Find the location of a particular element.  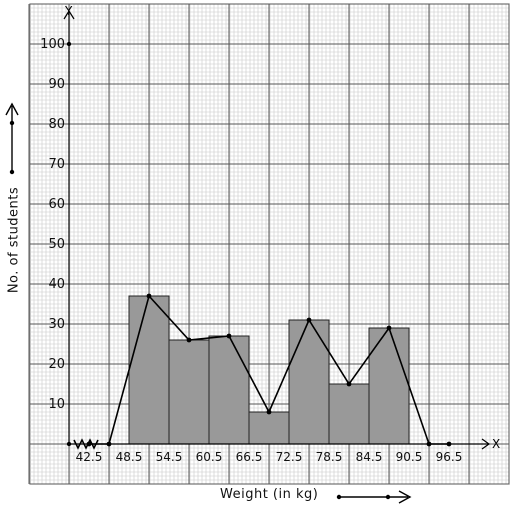

y-tick-label: 40 is located at coordinates (56, 284).